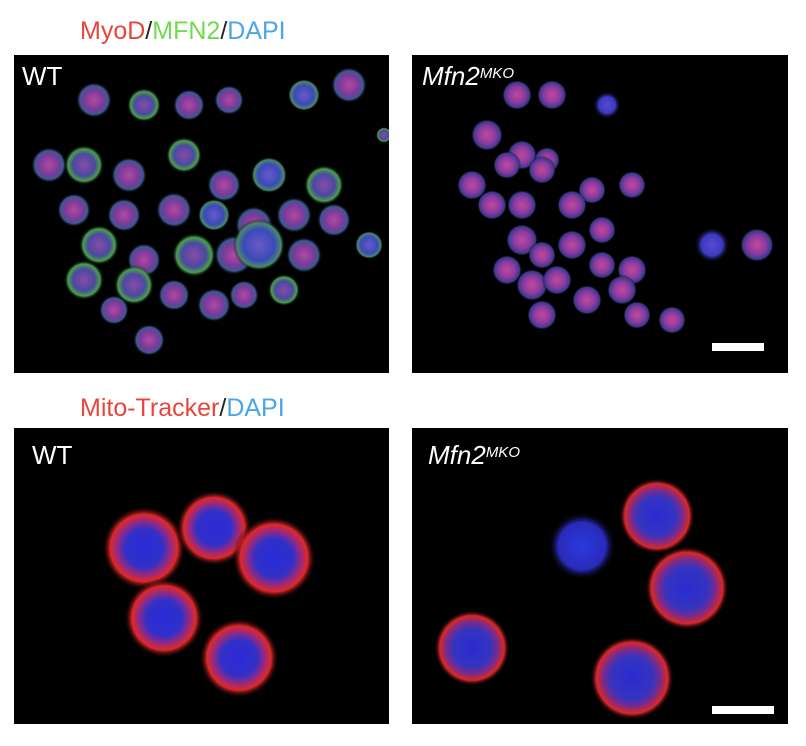 The height and width of the screenshot is (746, 806). I want to click on panel-label-wt: WT, so click(42, 76).